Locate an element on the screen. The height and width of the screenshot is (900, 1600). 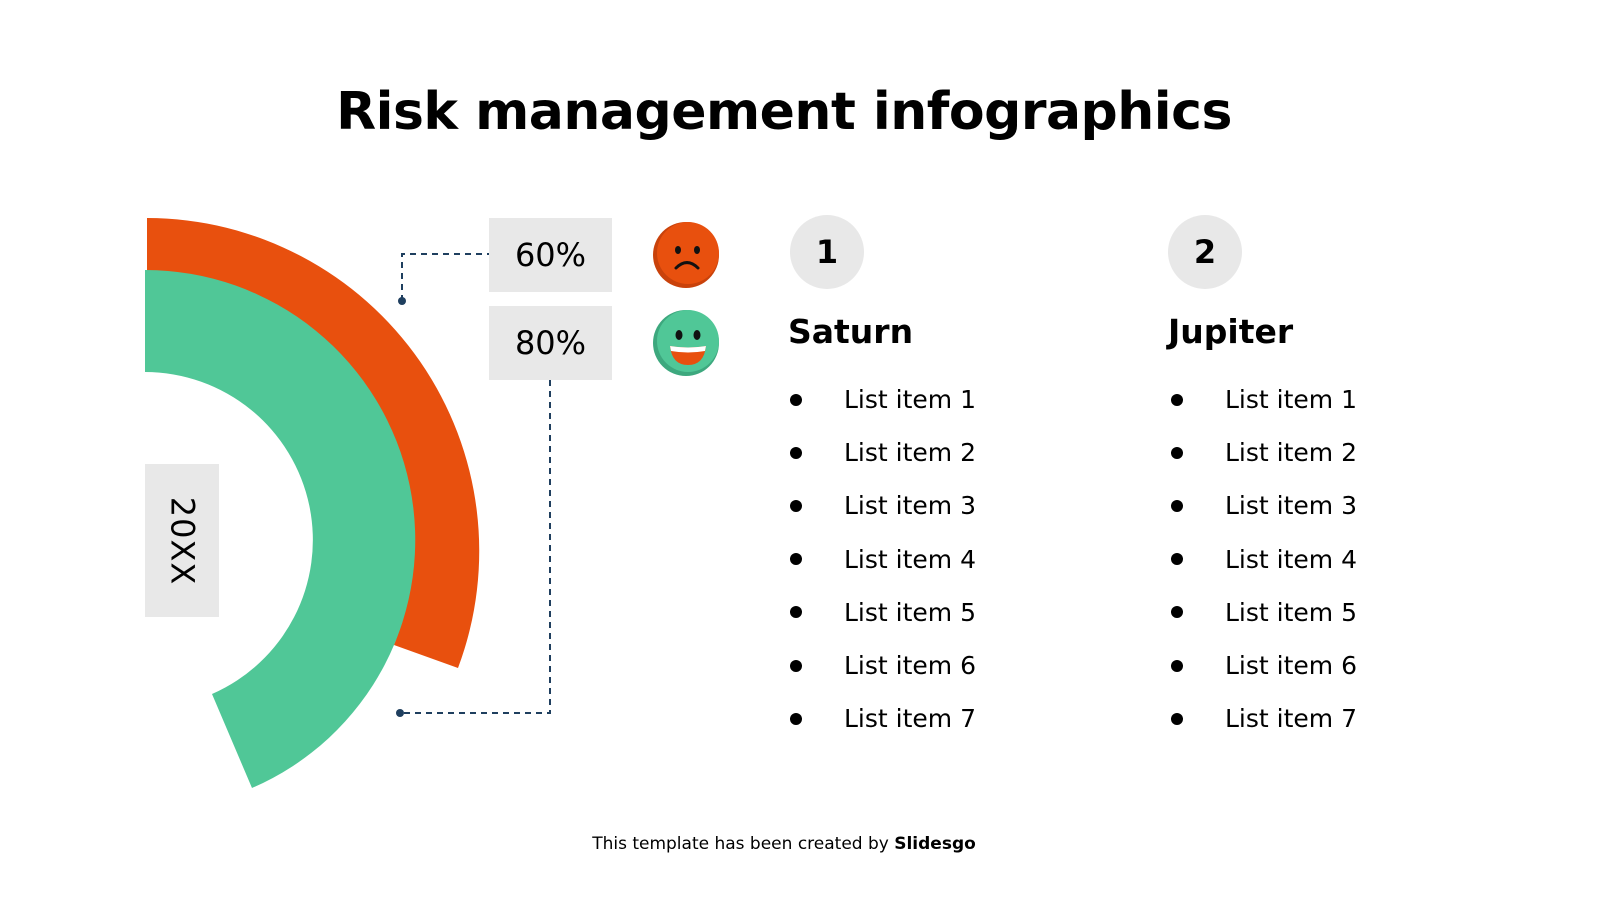
happy-face-icon is located at coordinates (686, 343).